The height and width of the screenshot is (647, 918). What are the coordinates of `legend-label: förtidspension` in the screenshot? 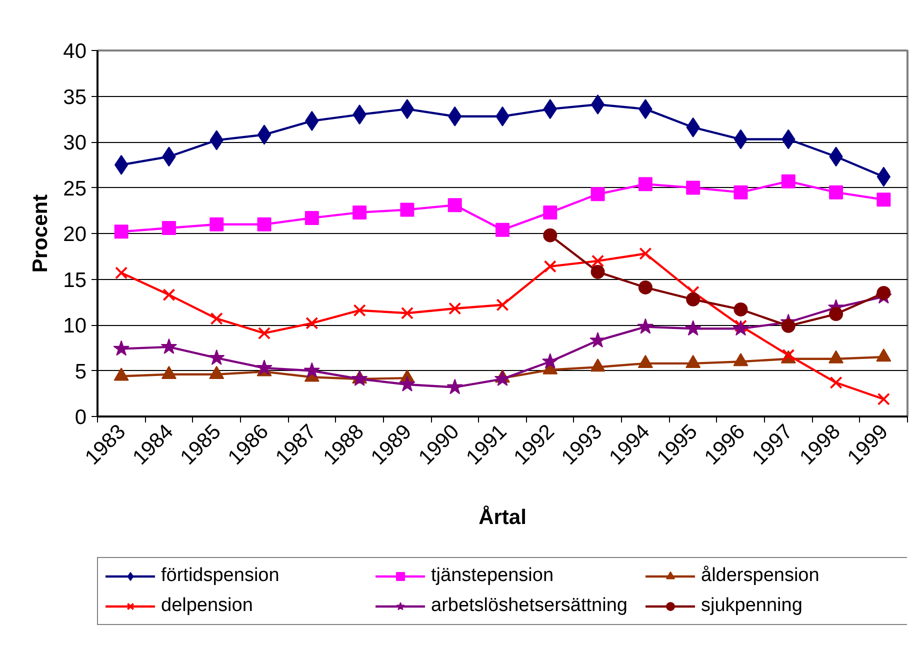 It's located at (220, 576).